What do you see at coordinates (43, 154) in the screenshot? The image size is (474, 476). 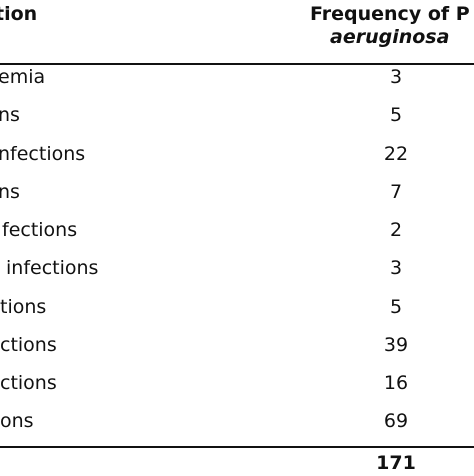 I see `row-label: nfections` at bounding box center [43, 154].